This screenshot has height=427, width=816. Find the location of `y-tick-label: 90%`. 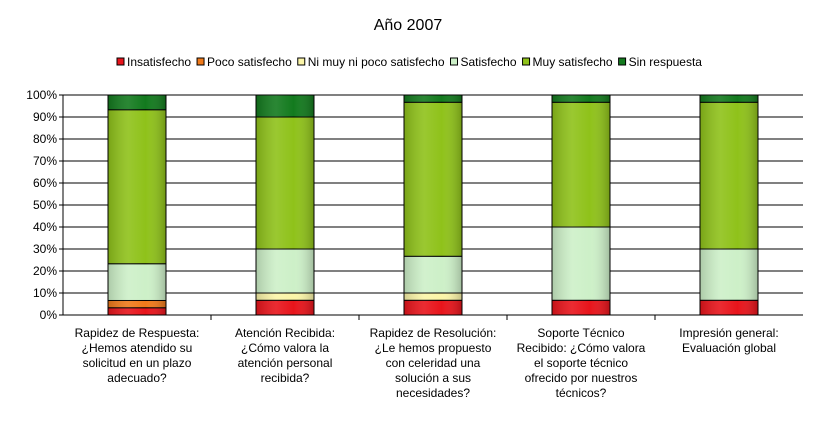

y-tick-label: 90% is located at coordinates (45, 117).